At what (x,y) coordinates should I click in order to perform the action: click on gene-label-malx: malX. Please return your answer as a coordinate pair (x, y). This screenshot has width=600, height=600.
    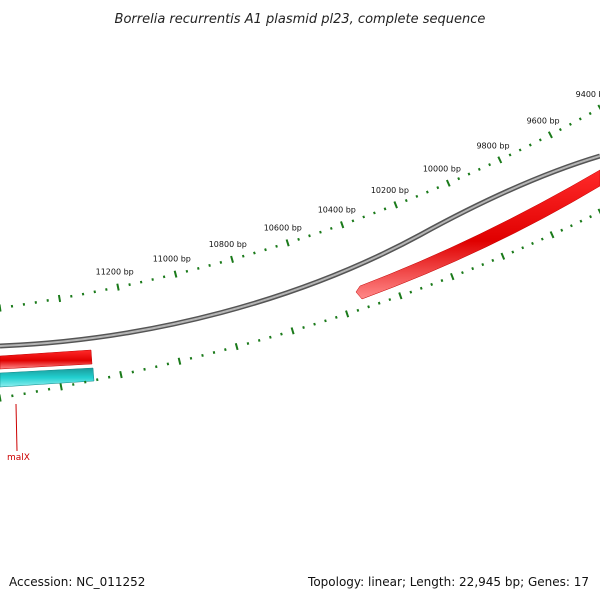
    Looking at the image, I should click on (18, 458).